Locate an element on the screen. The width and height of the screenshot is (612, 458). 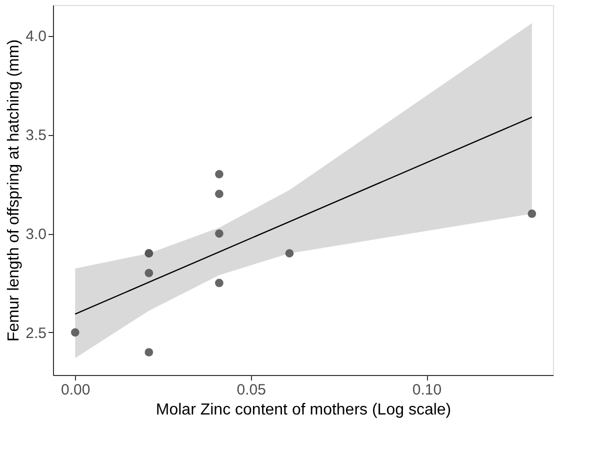
x-tick-label: 0.00 is located at coordinates (75, 390).